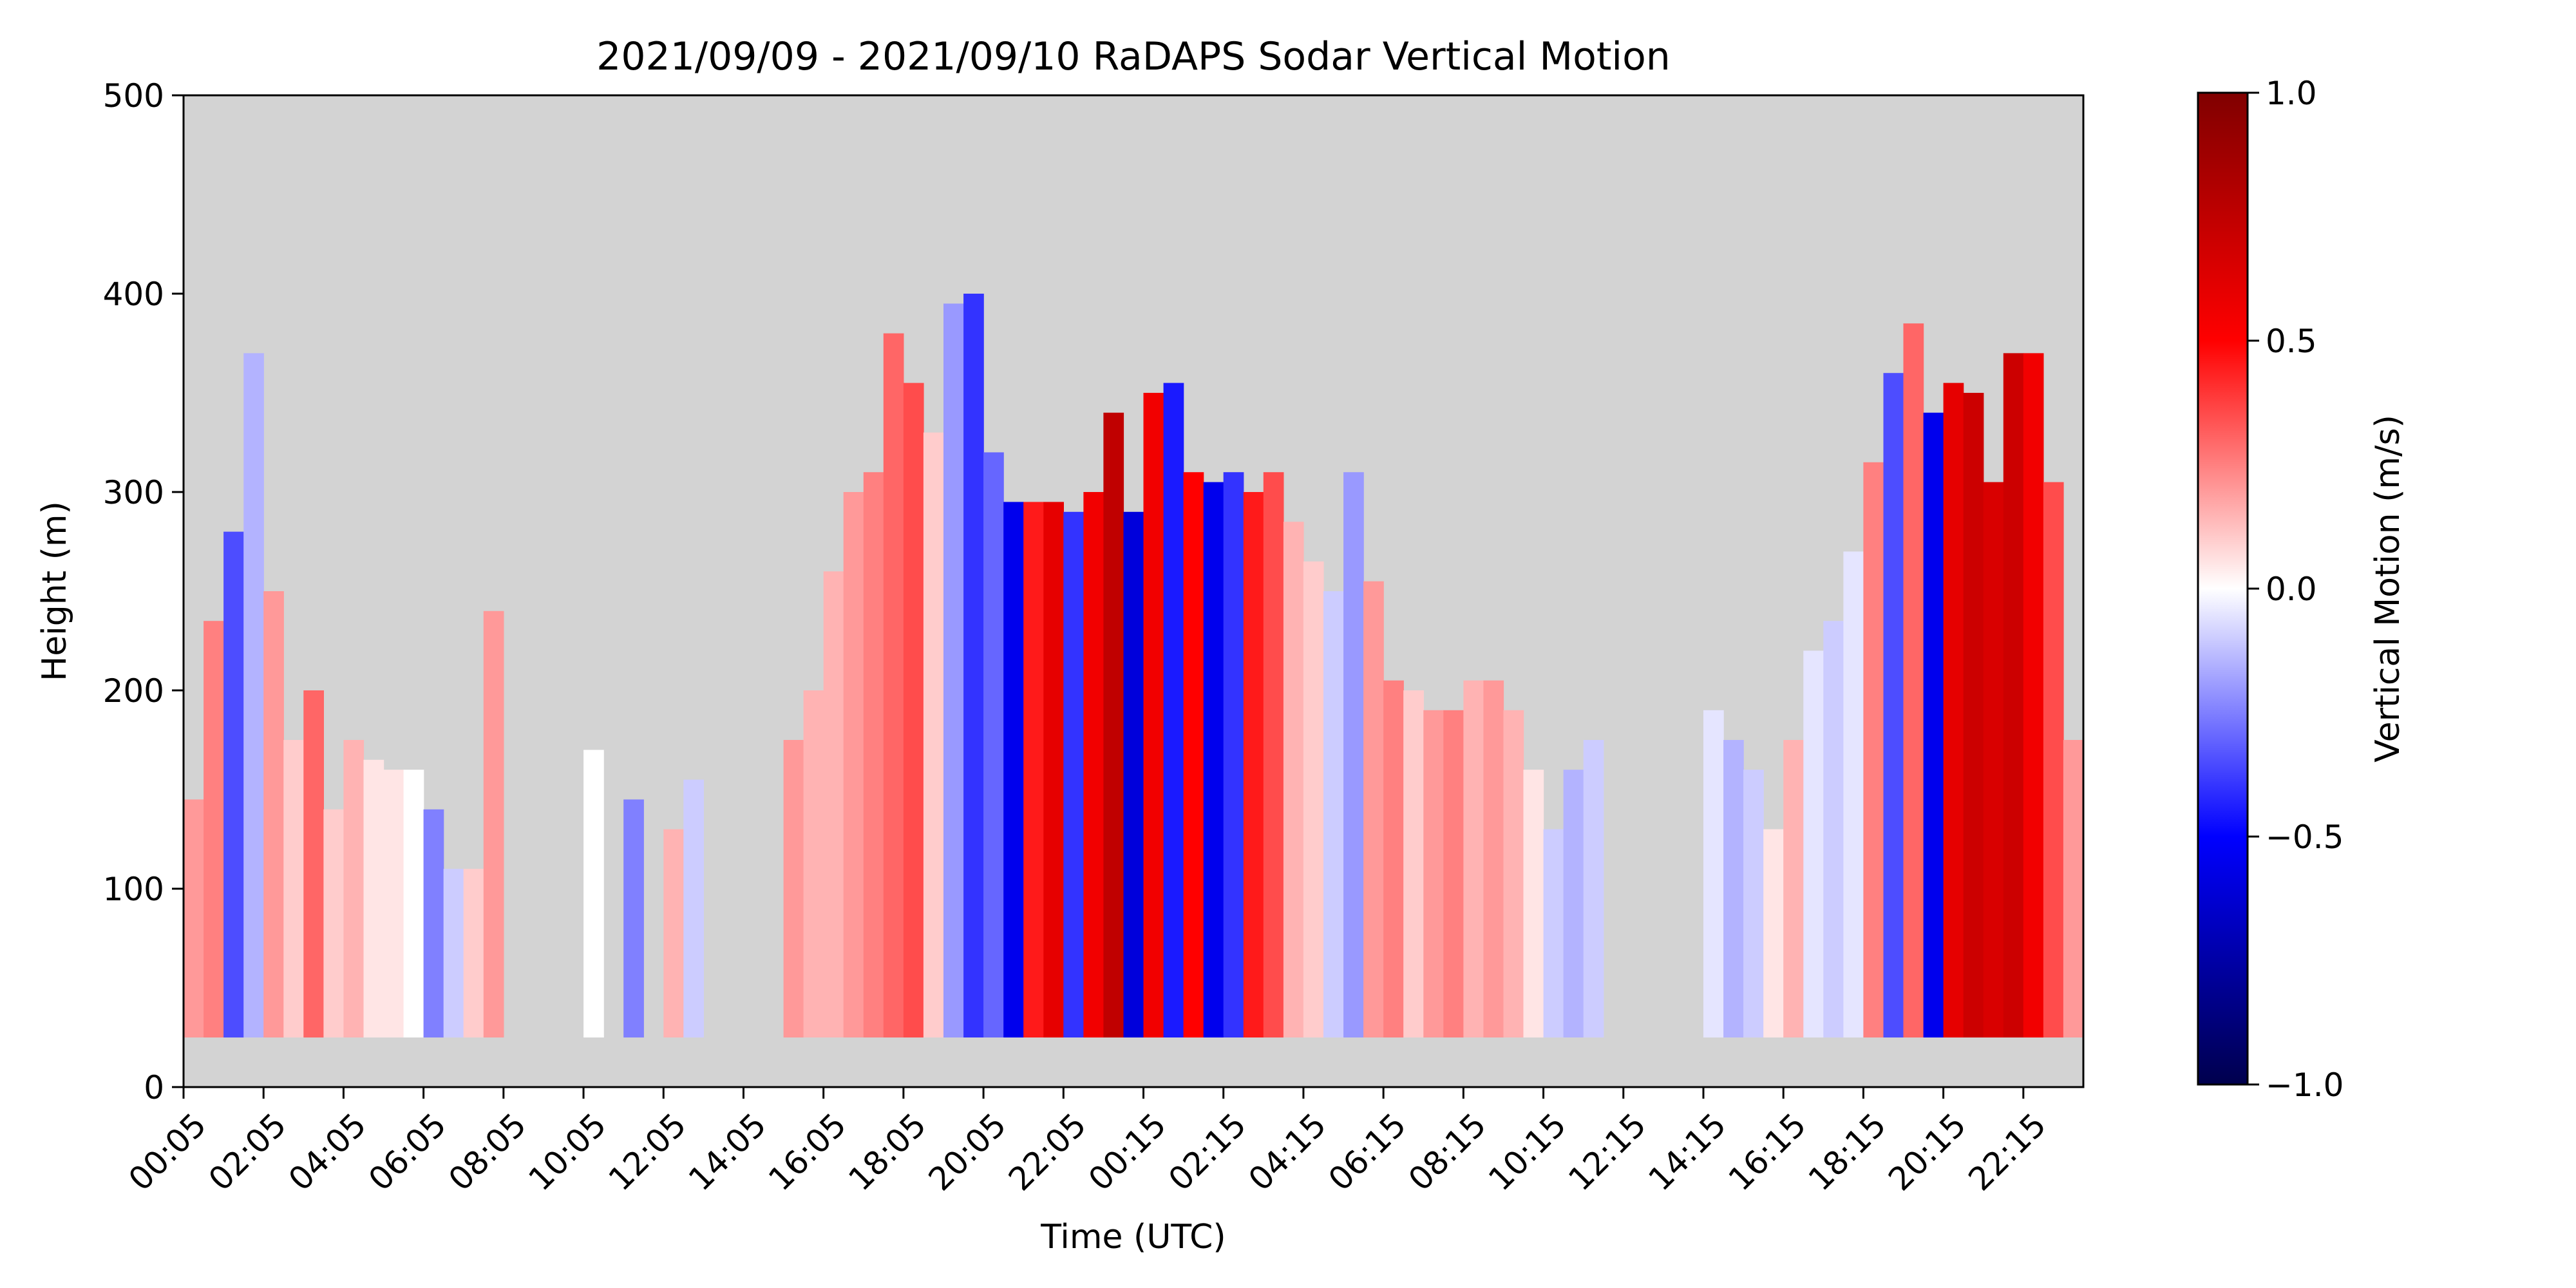  What do you see at coordinates (1527, 1152) in the screenshot?
I see `x-tick-label: 10:15` at bounding box center [1527, 1152].